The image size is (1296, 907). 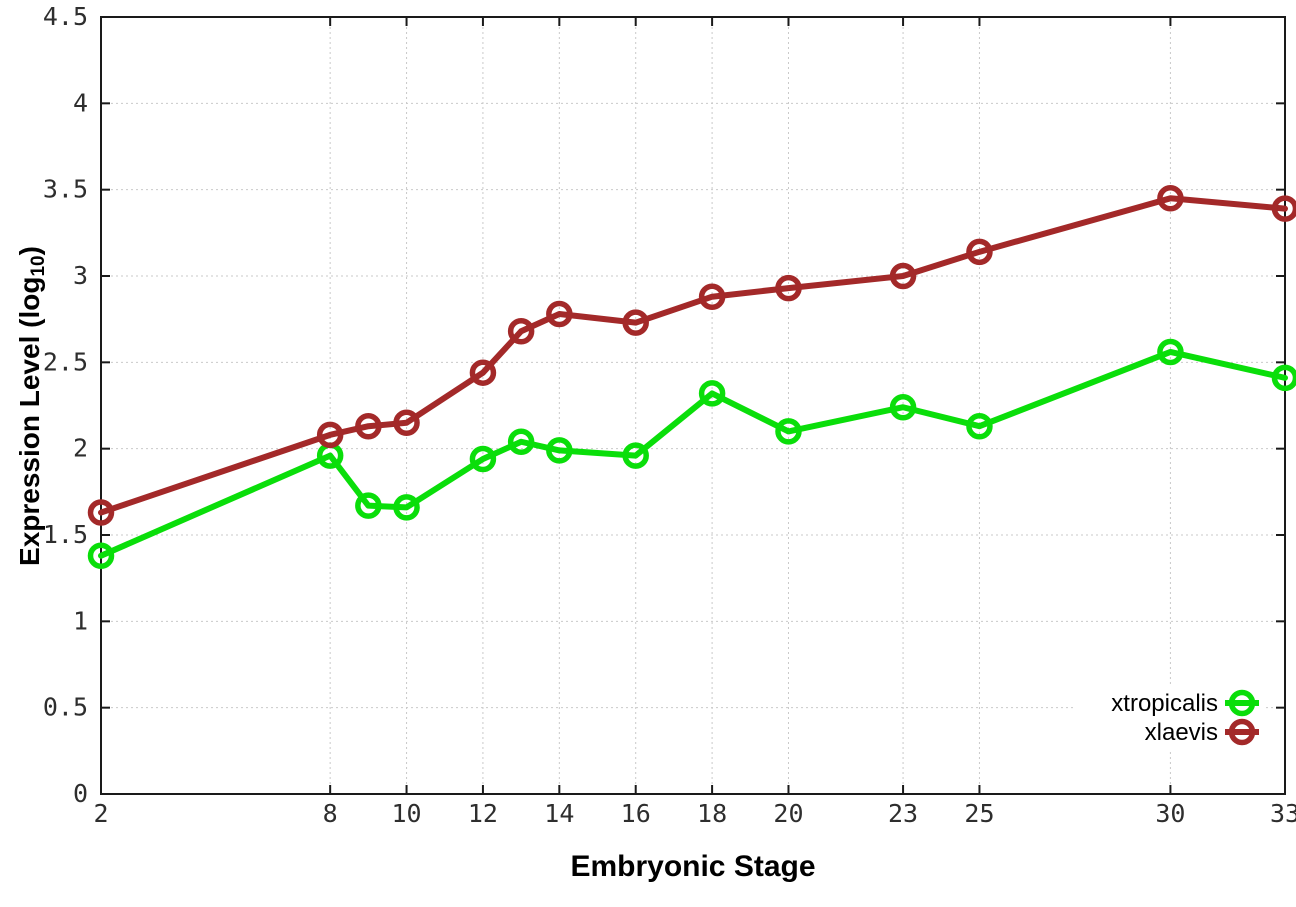 I want to click on y-tick-label: 3.5, so click(x=65, y=189).